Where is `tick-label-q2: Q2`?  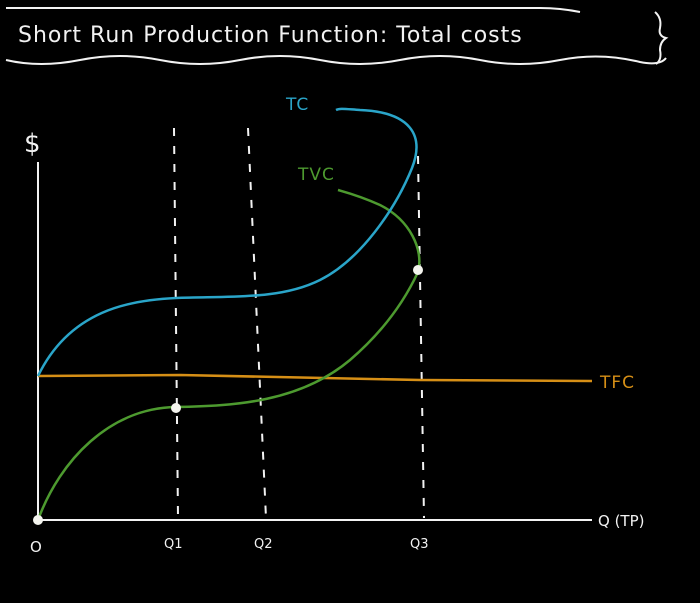 tick-label-q2: Q2 is located at coordinates (263, 544).